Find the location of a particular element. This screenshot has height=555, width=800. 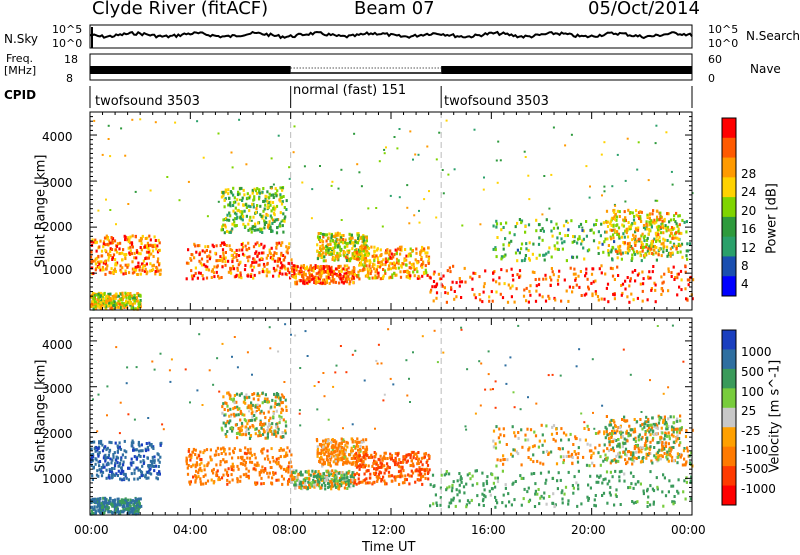

y-axis-title-power: Slant Range [km] is located at coordinates (41, 213).